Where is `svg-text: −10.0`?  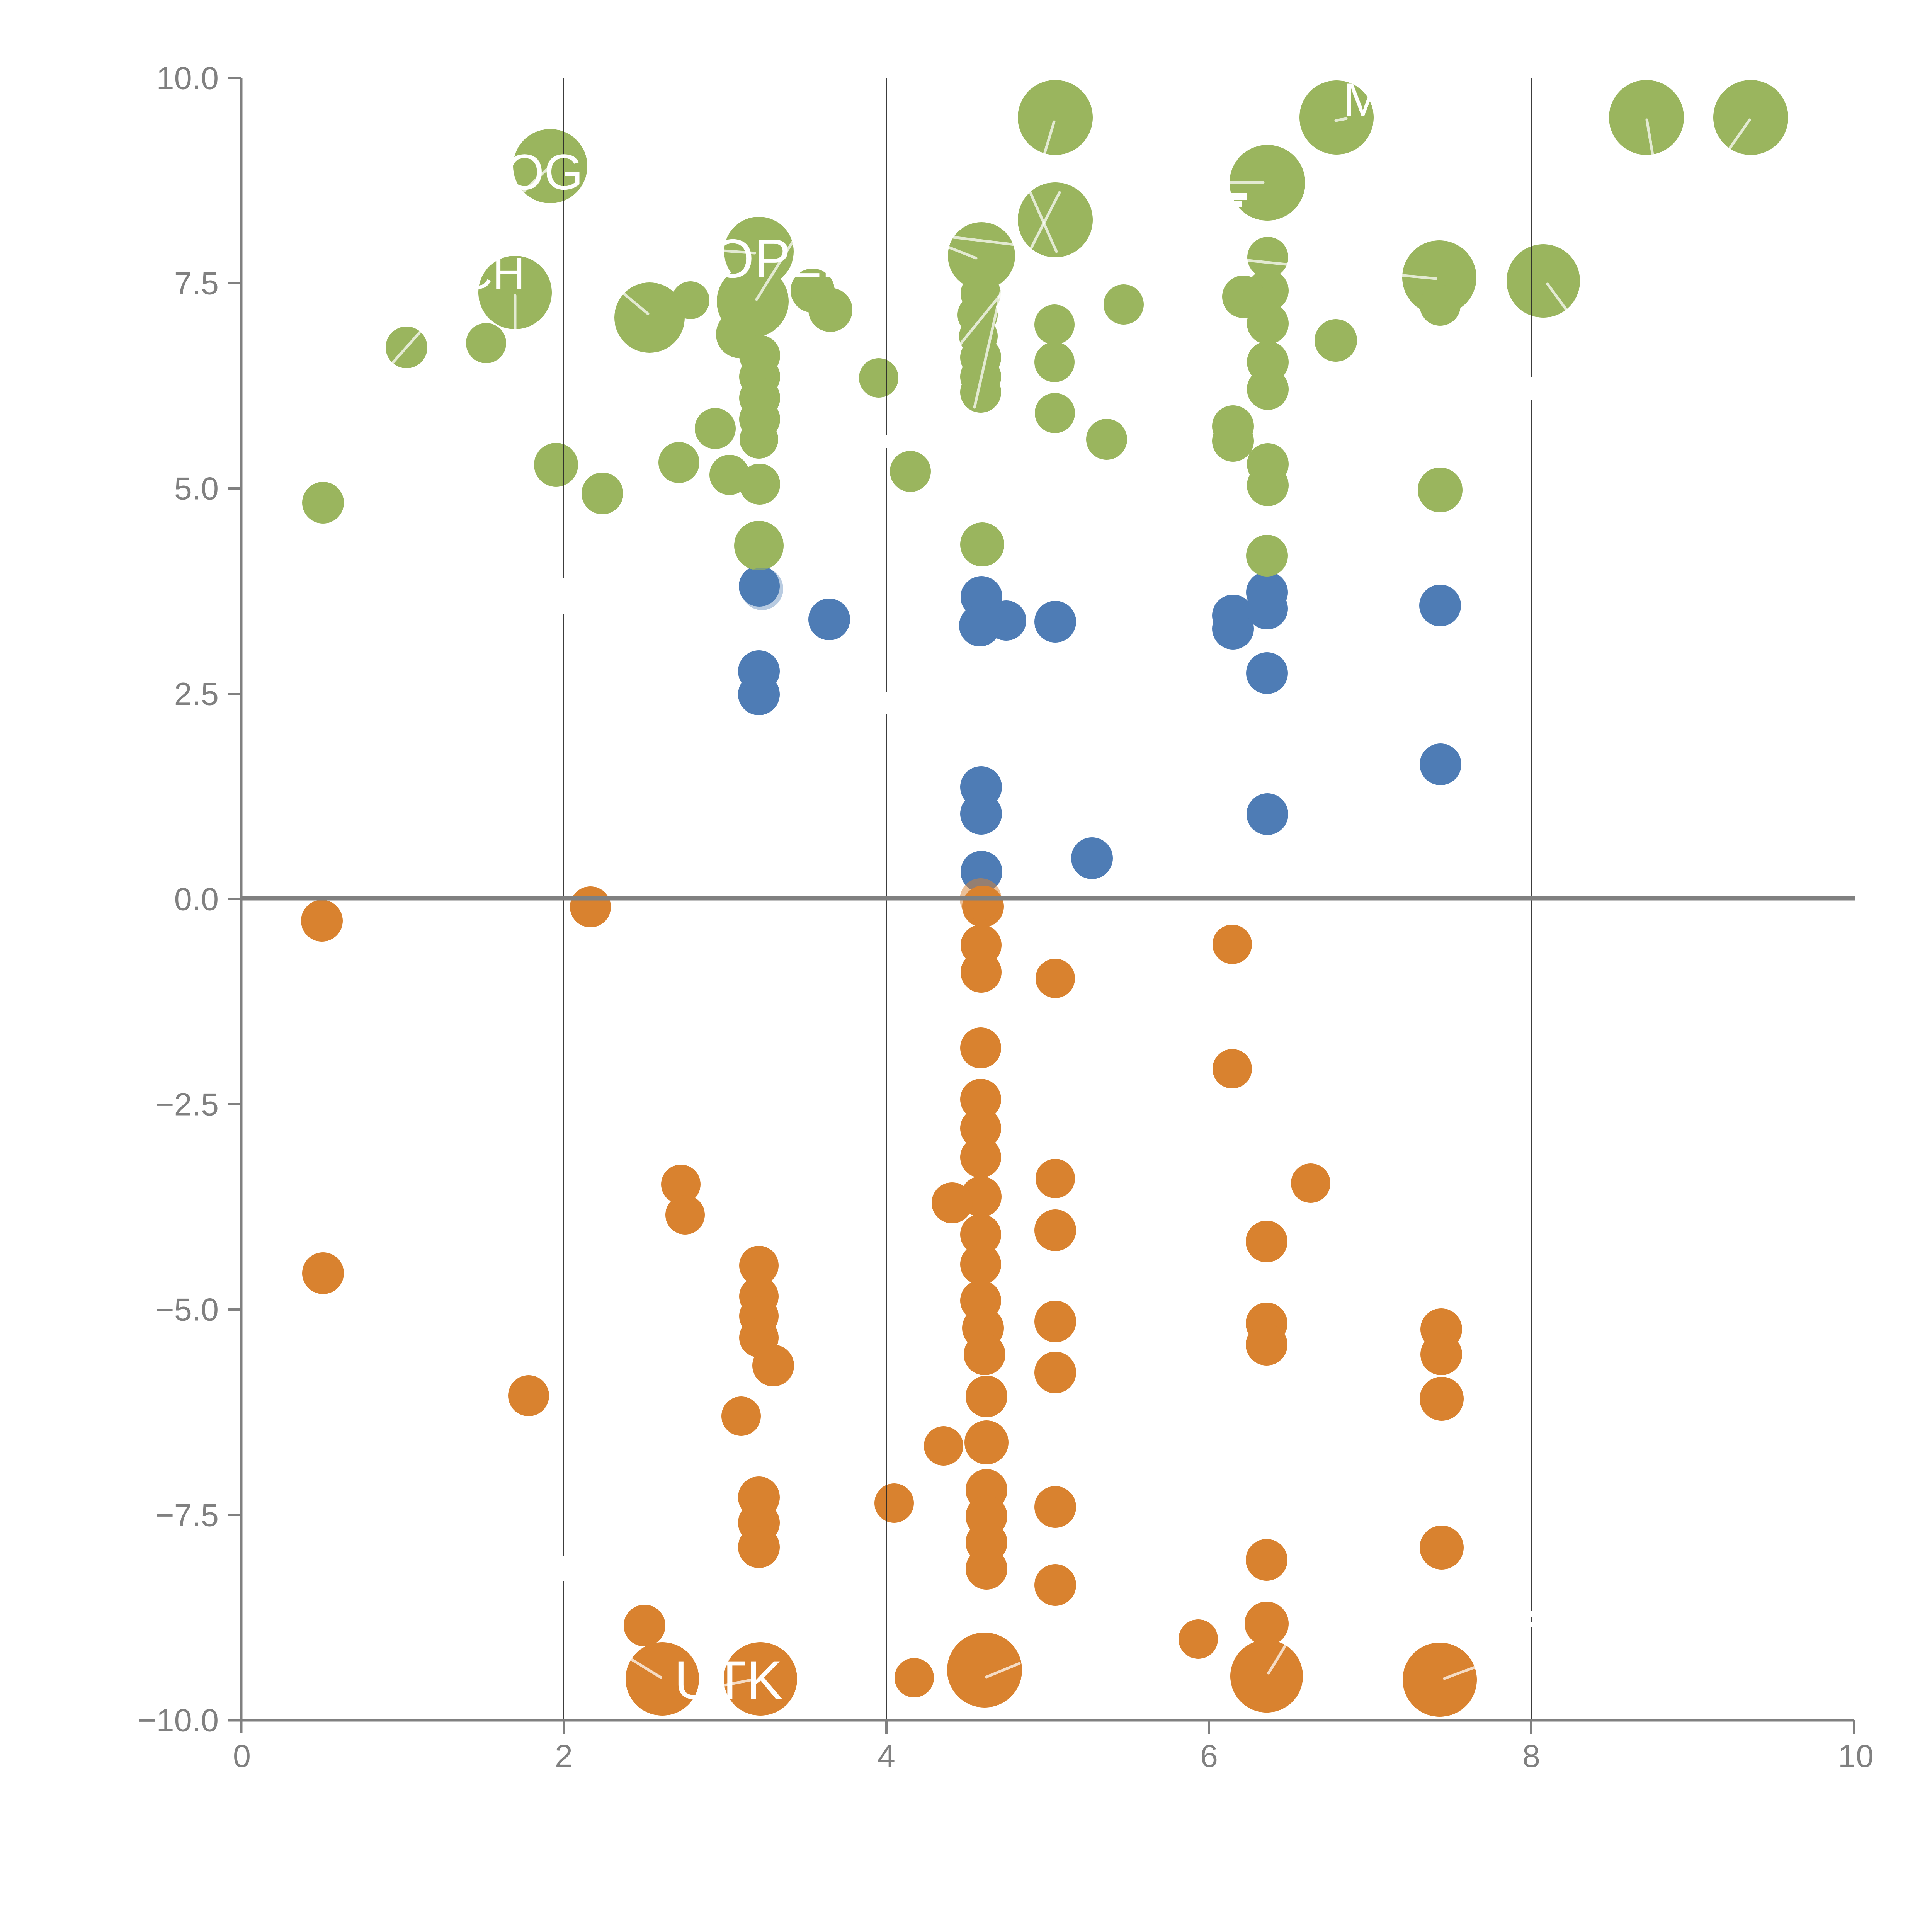 svg-text: −10.0 is located at coordinates (178, 1720).